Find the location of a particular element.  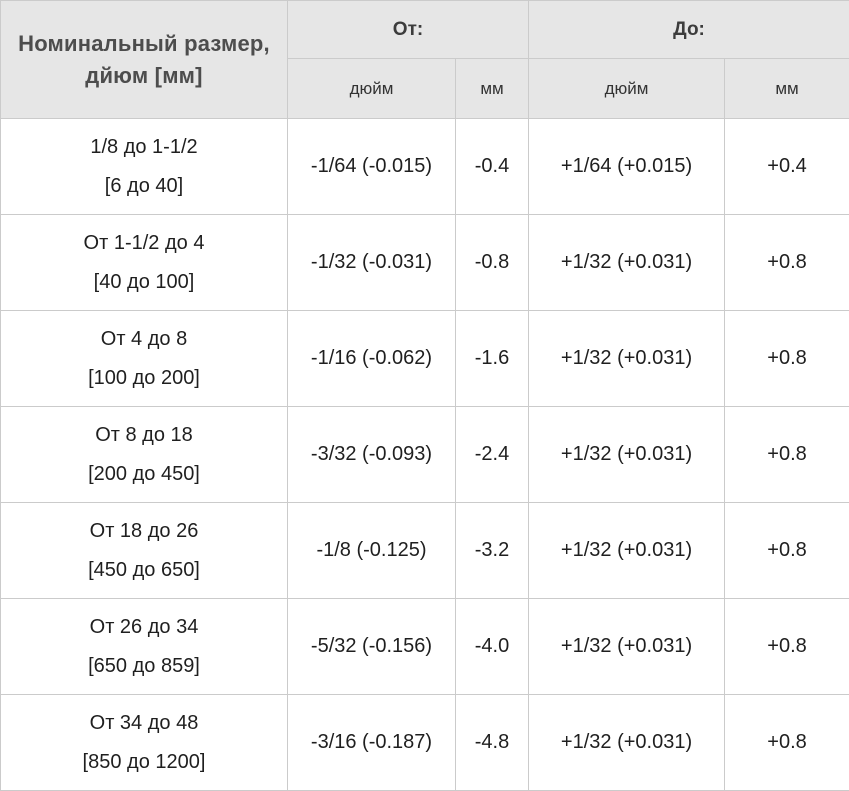

from-inch-header: дюйм is located at coordinates (372, 89).